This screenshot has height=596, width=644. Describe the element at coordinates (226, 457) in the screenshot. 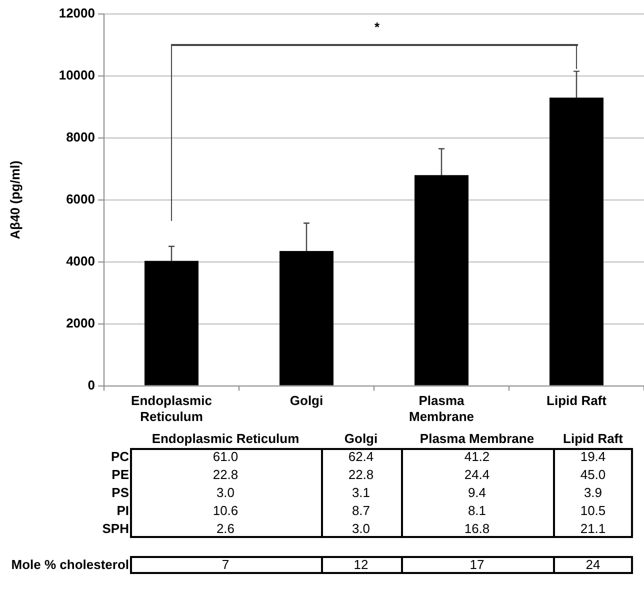

I see `data-label: 61.0` at that location.